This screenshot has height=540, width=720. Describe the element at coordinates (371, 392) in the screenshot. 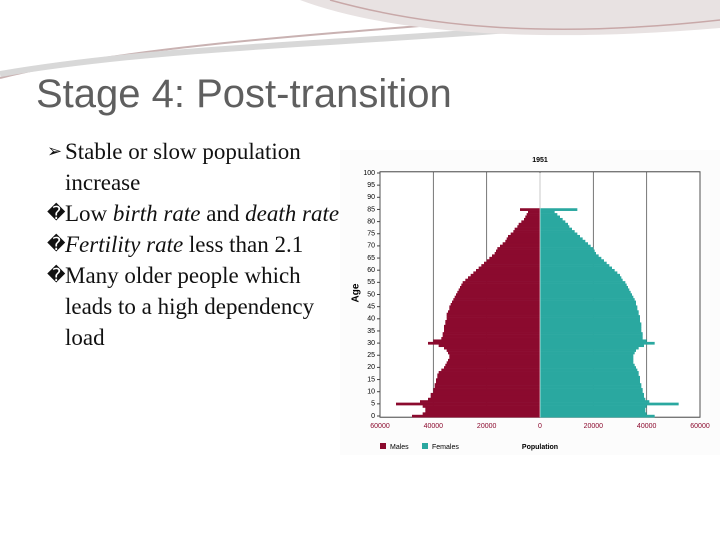

I see `y-tick-label: 10` at that location.